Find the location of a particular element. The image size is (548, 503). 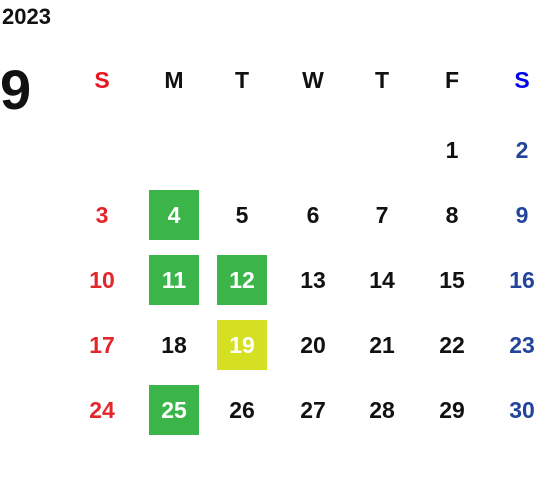

day: 28 is located at coordinates (382, 409).